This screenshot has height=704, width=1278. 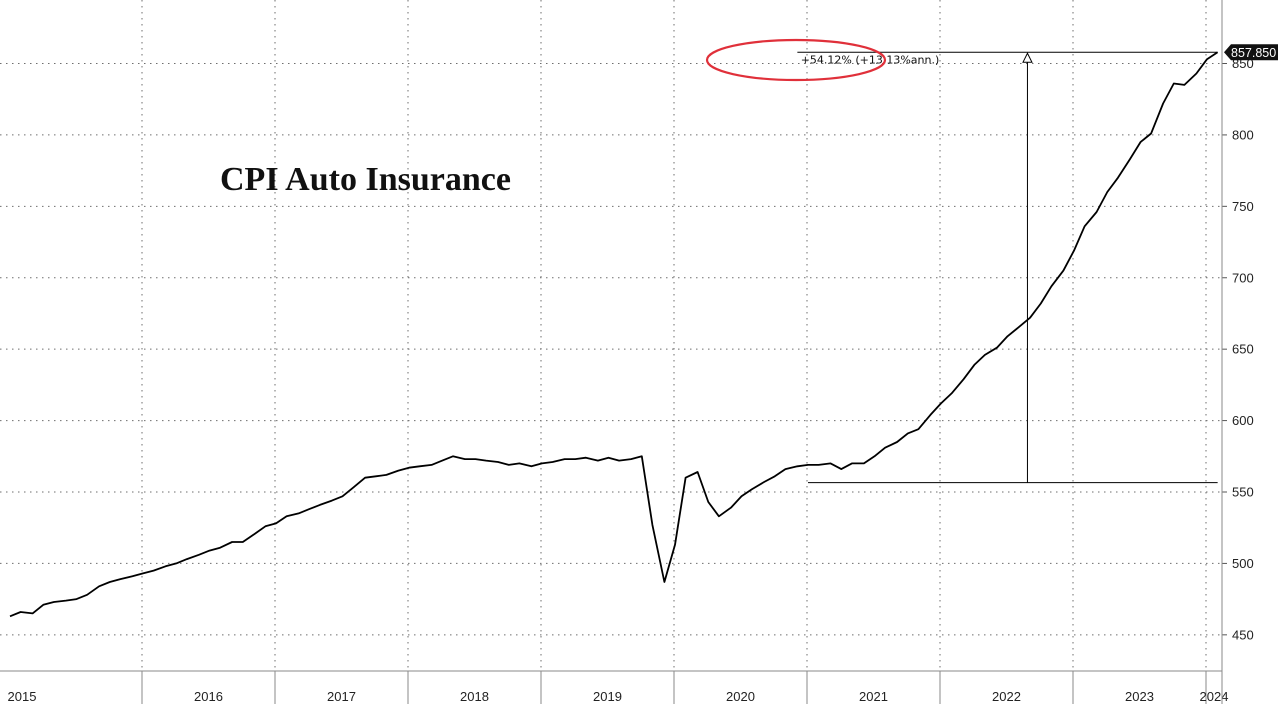 I want to click on ytick-label: 700, so click(x=1243, y=277).